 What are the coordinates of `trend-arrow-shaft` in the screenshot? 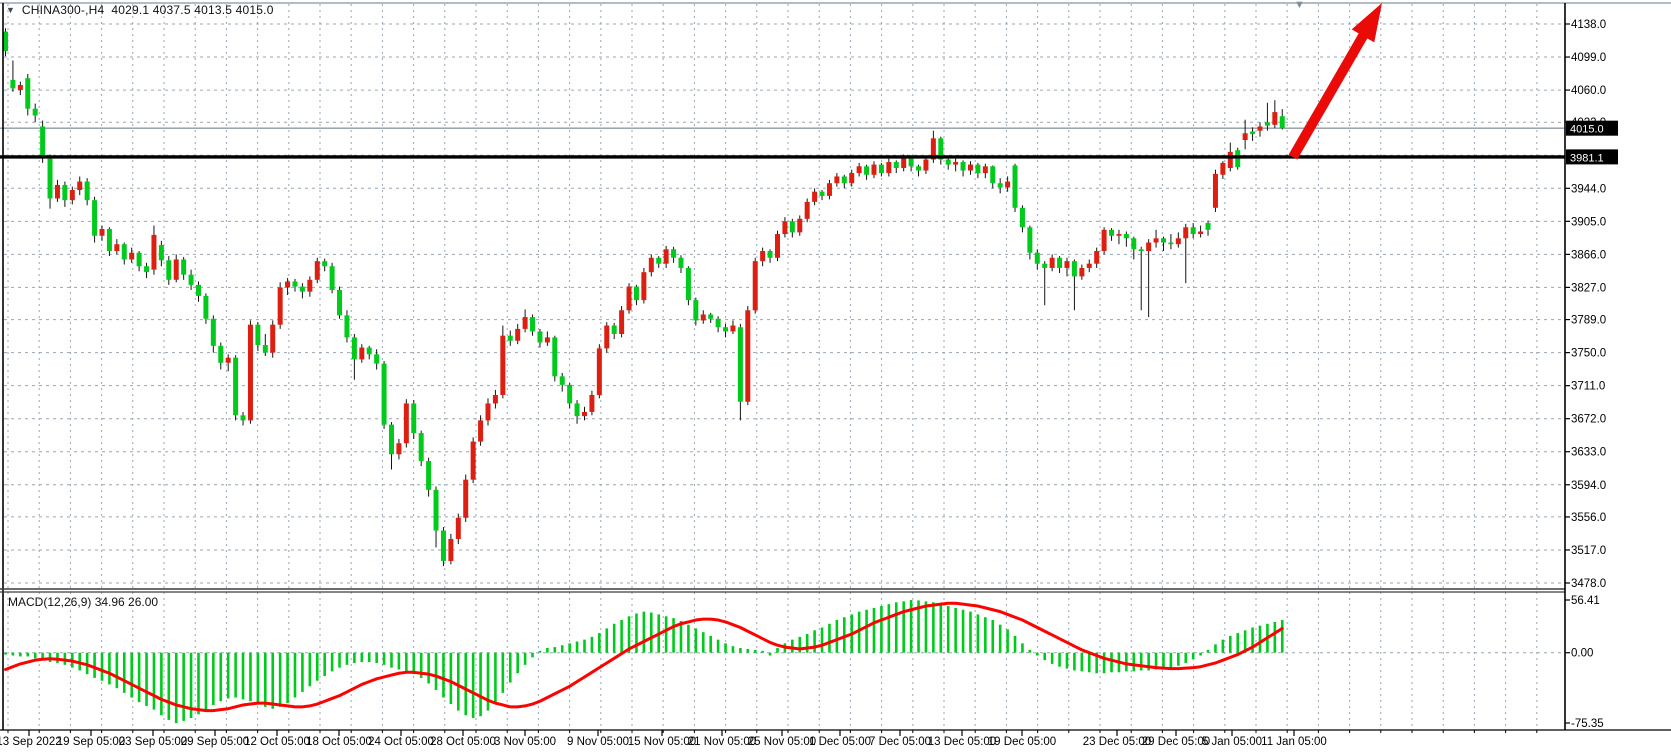 It's located at (1329, 94).